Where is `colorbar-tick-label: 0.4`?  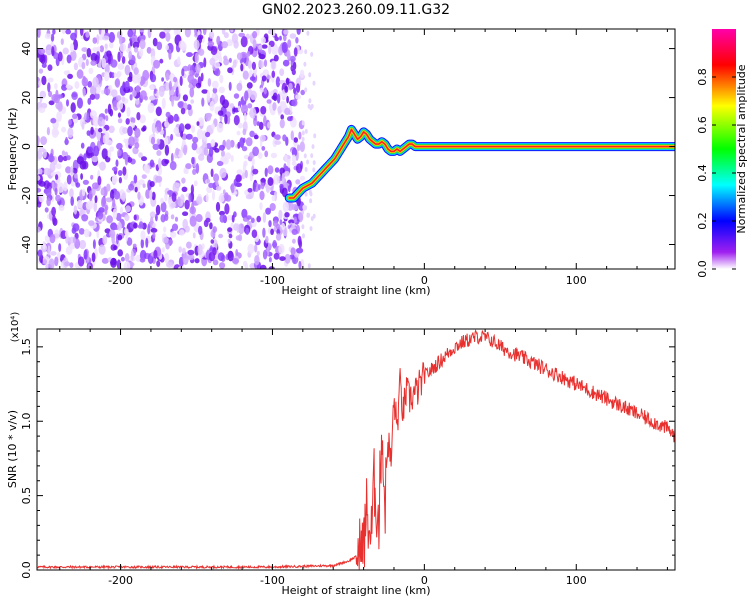
colorbar-tick-label: 0.4 is located at coordinates (702, 173).